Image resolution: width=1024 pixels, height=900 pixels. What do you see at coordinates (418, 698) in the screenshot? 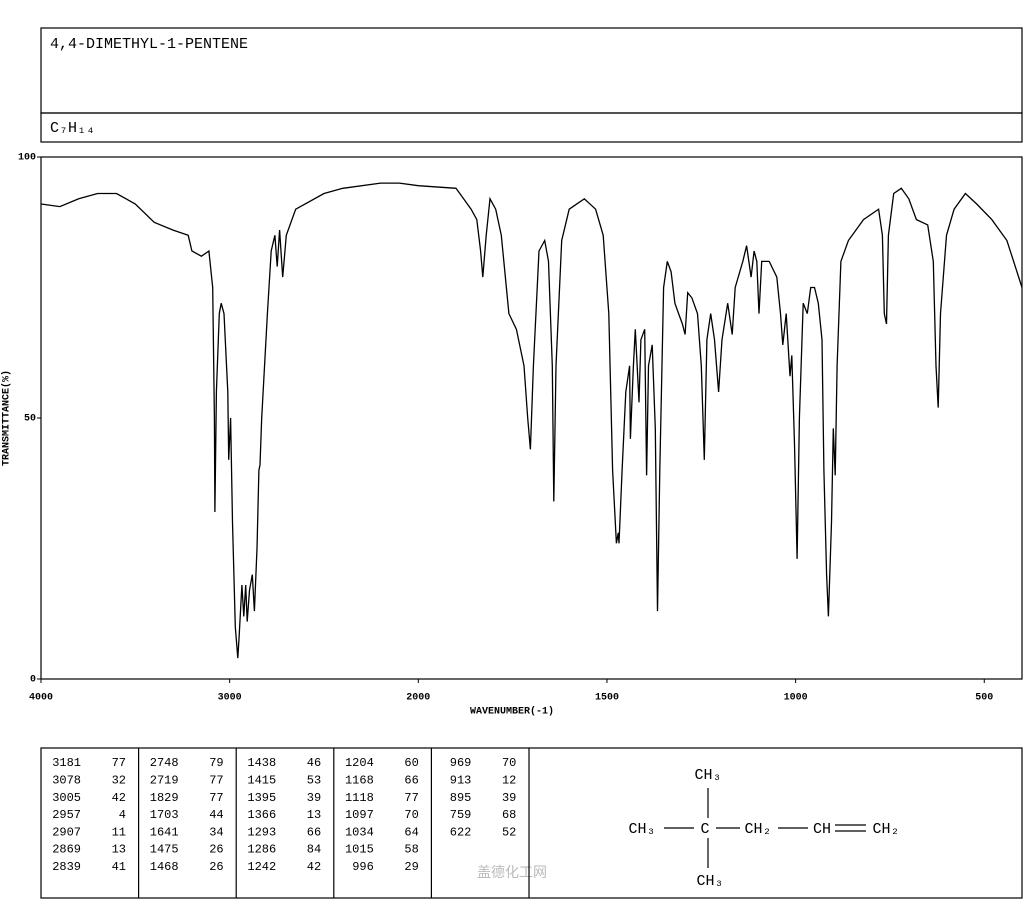
I see `x-tick-label: 2000` at bounding box center [418, 698].